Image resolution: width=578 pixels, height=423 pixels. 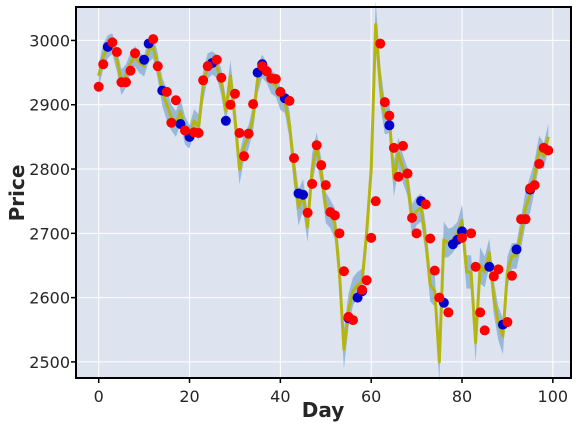 I want to click on x-tick-label: 20, so click(x=189, y=396).